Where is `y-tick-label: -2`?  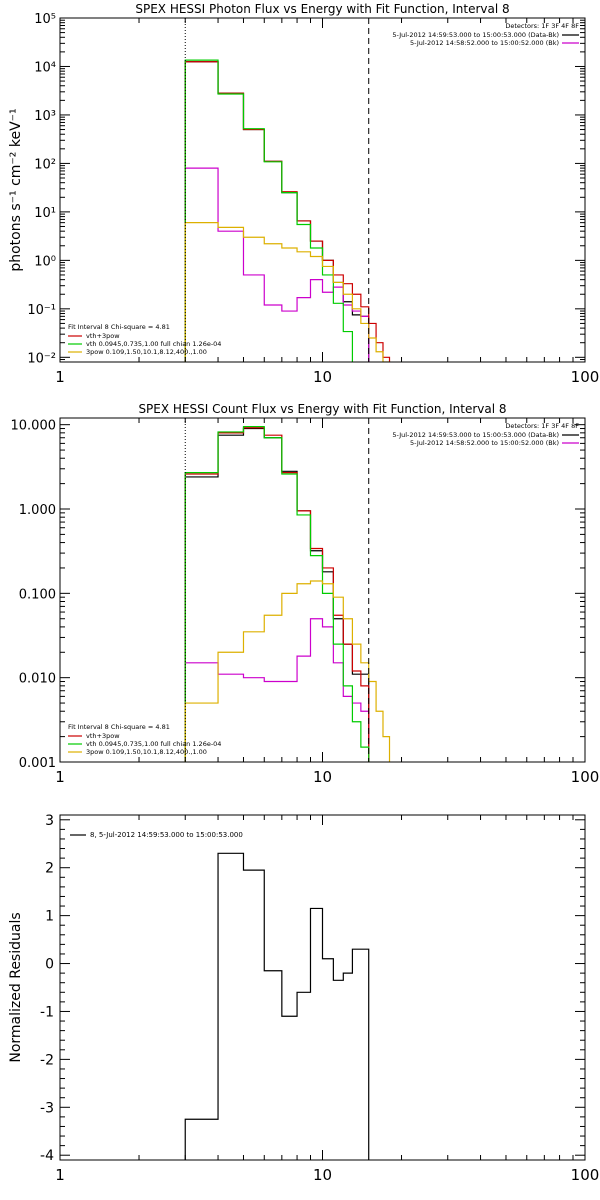
y-tick-label: -2 is located at coordinates (47, 1060).